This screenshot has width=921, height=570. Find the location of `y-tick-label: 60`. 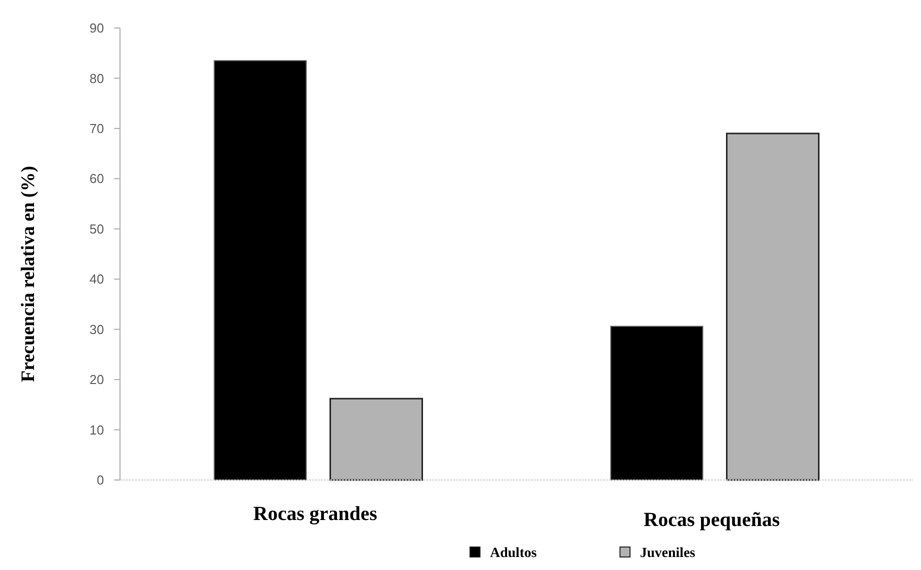

y-tick-label: 60 is located at coordinates (97, 178).